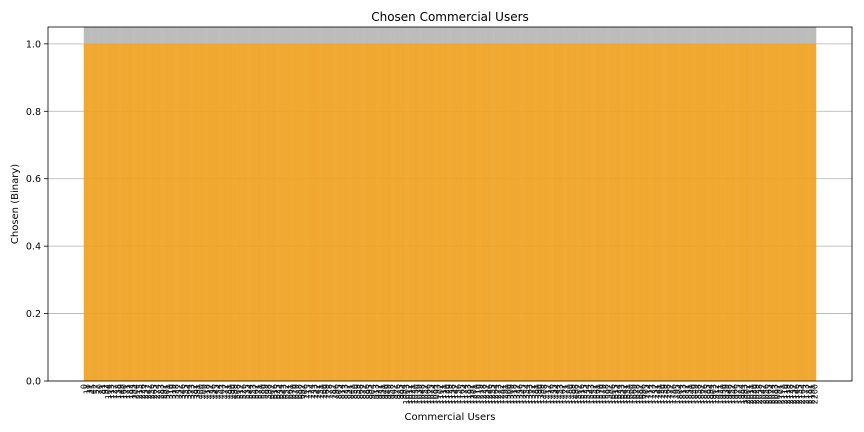  What do you see at coordinates (209, 391) in the screenshot?
I see `x-tick-label: 427` at bounding box center [209, 391].